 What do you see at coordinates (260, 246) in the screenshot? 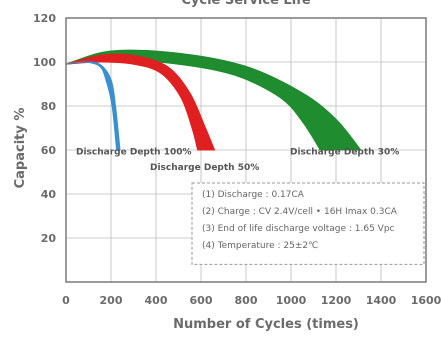
I see `note-temperature: (4) Temperature : 25±2℃` at bounding box center [260, 246].